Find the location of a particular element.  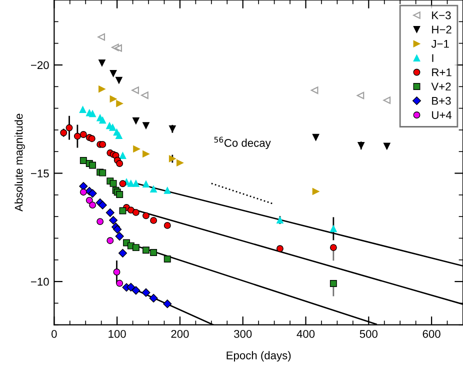

legend-label: I is located at coordinates (433, 58).